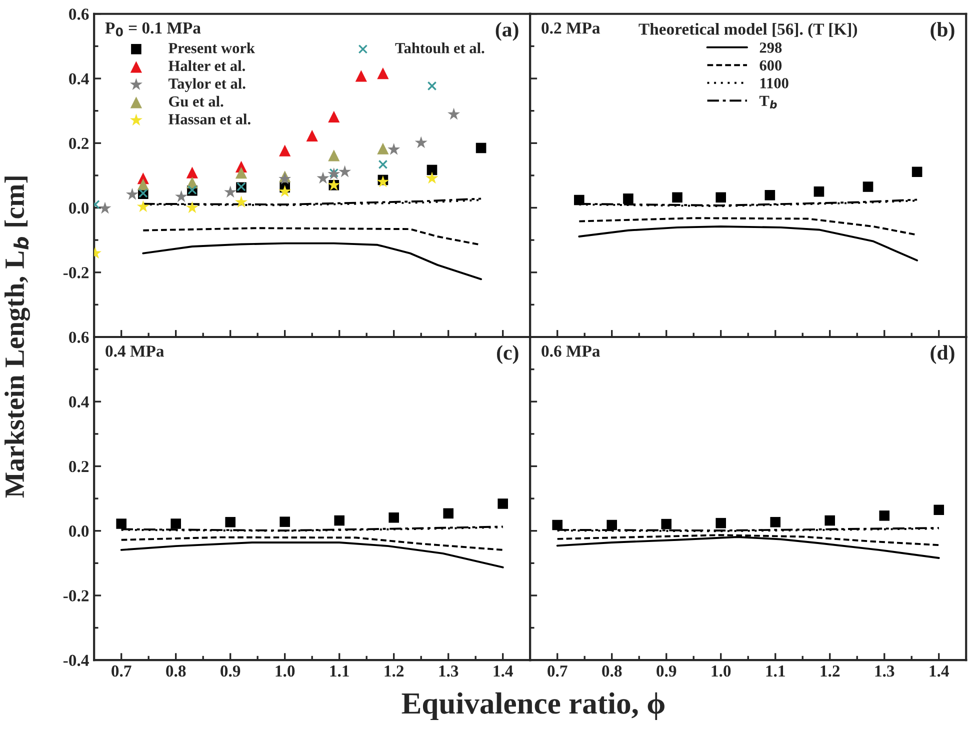 This screenshot has width=970, height=731. I want to click on legend-label: 600, so click(771, 65).